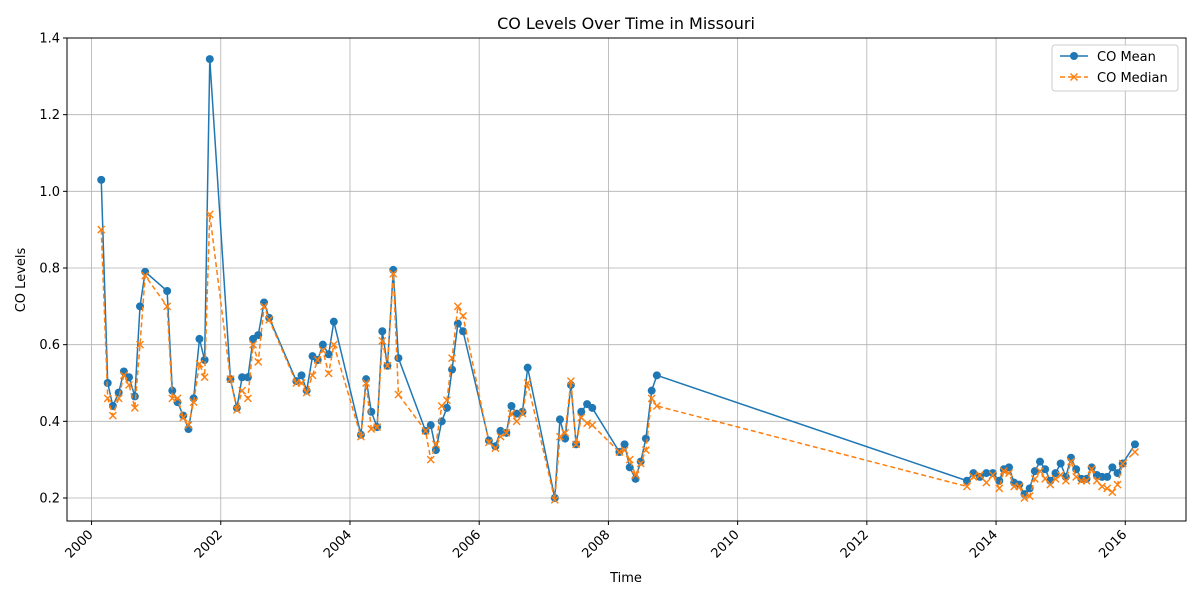 The image size is (1200, 600). Describe the element at coordinates (1126, 57) in the screenshot. I see `legend-label-mean: CO Mean` at that location.